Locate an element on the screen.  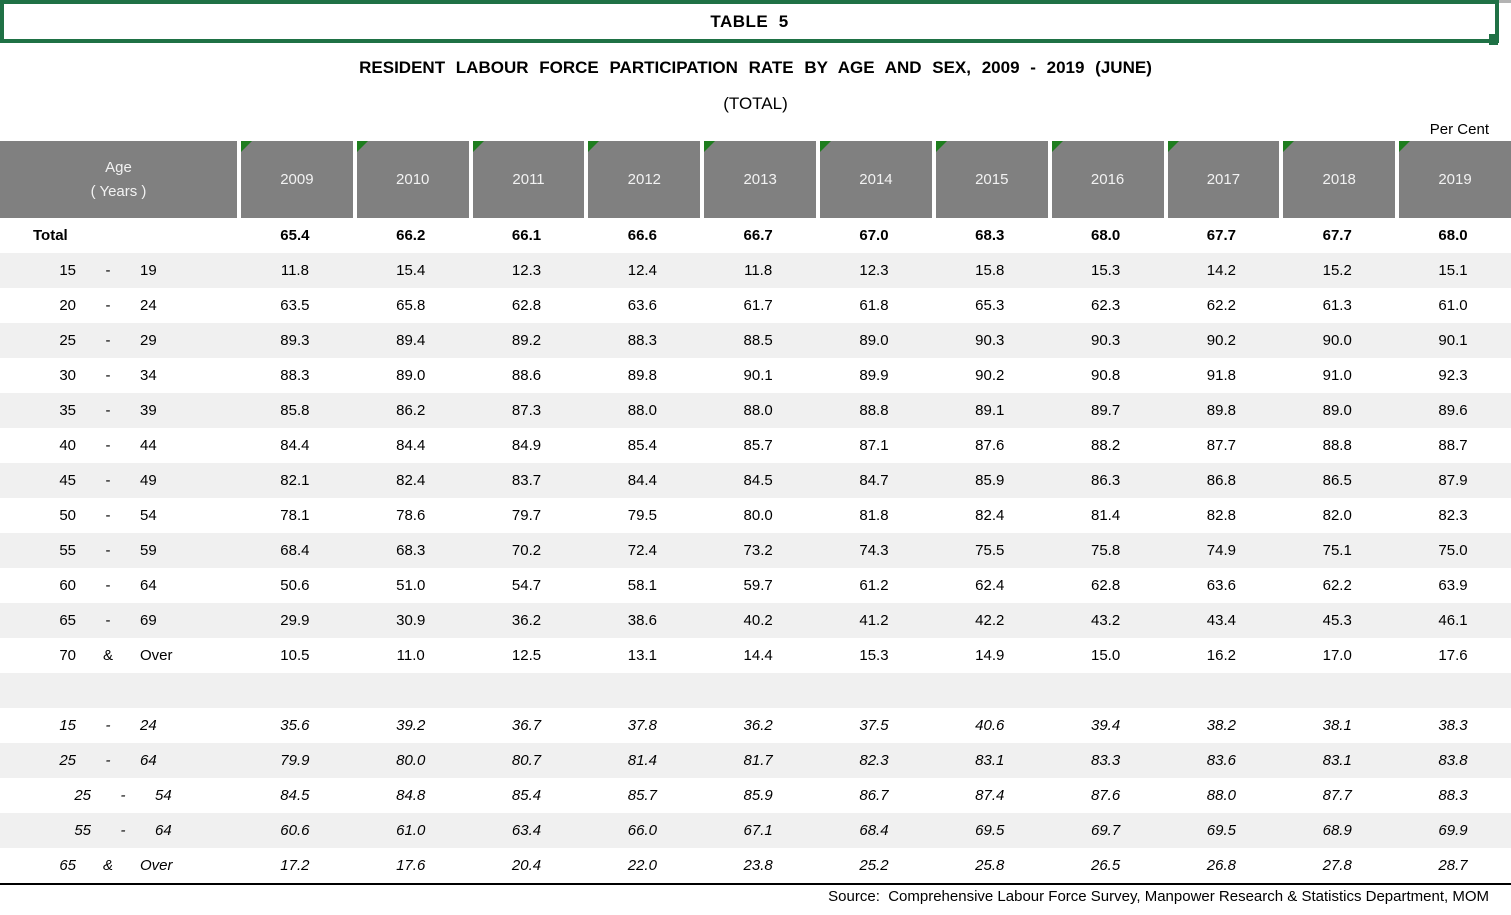
value-cell: 46.1 is located at coordinates (1453, 620).